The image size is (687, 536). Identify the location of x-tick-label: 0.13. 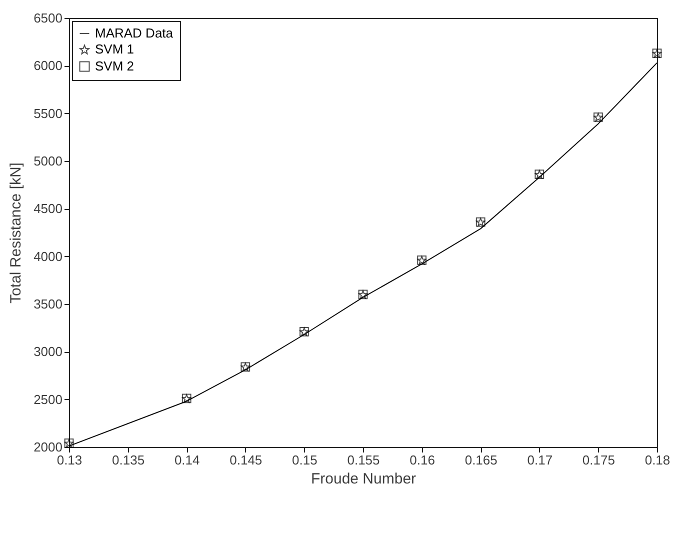
(69, 460).